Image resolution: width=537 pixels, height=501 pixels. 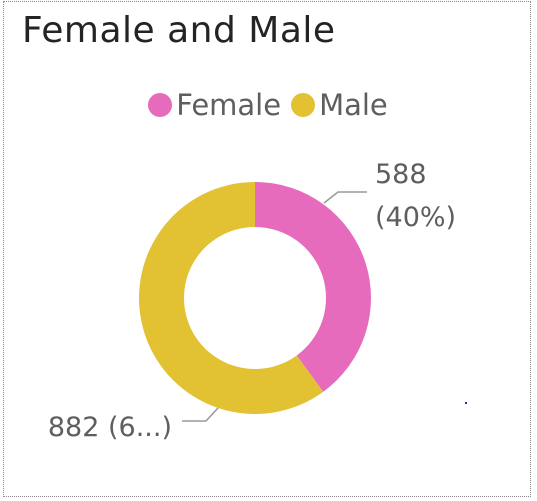 What do you see at coordinates (179, 30) in the screenshot?
I see `chart-title: Female and Male` at bounding box center [179, 30].